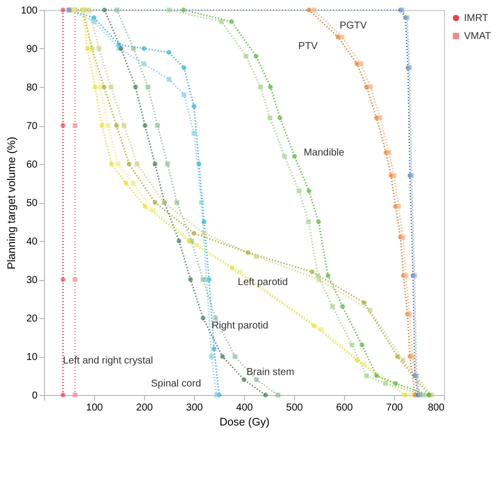 The height and width of the screenshot is (500, 500). Describe the element at coordinates (345, 408) in the screenshot. I see `x-tick-label: 600` at that location.